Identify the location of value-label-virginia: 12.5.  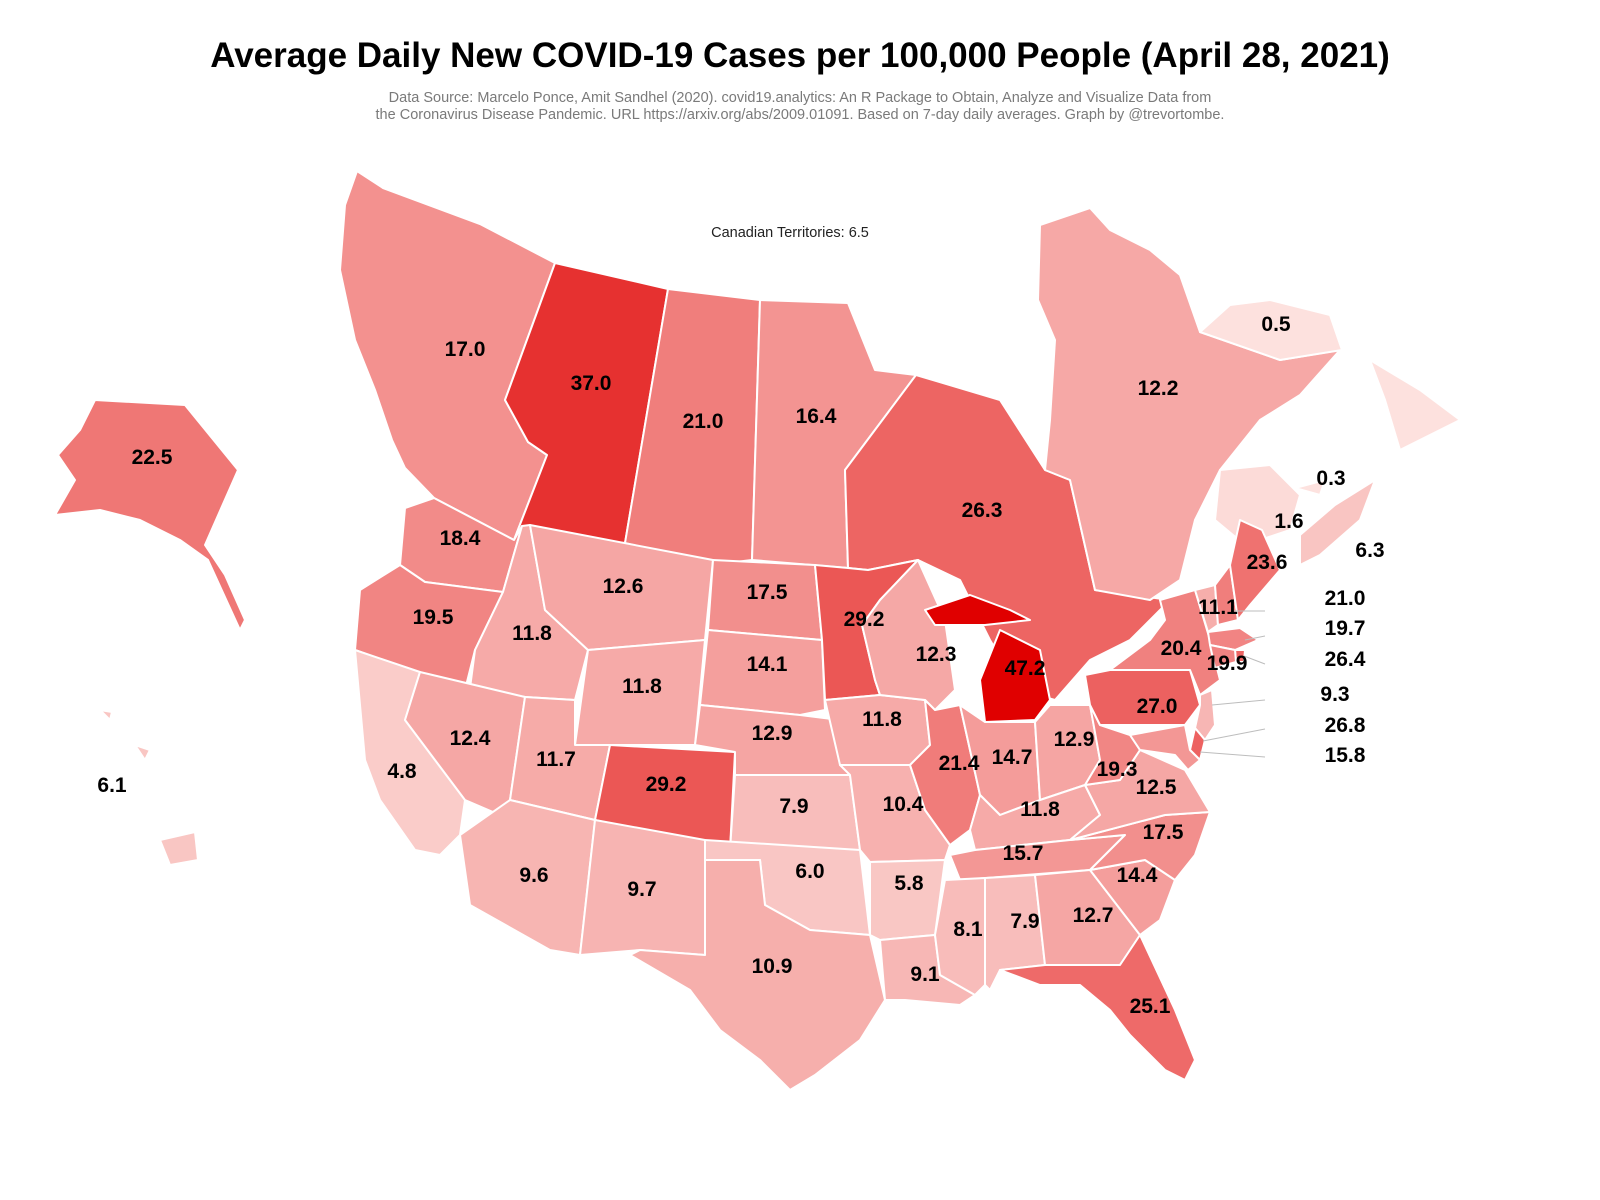
(1156, 787).